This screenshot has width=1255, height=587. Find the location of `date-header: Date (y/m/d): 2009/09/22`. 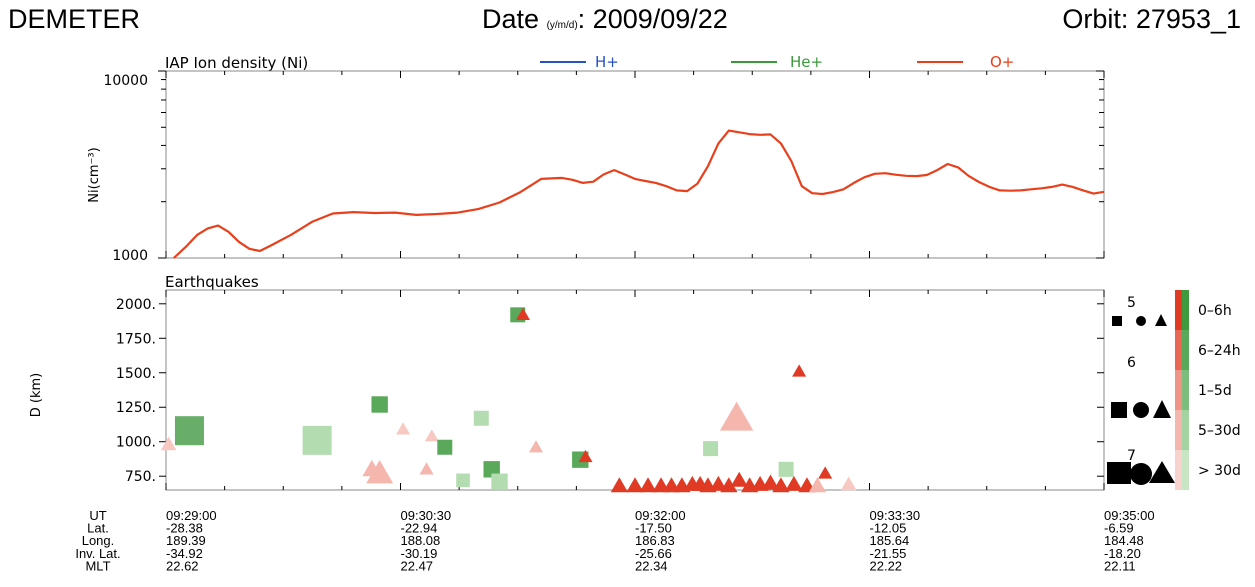

date-header: Date (y/m/d): 2009/09/22 is located at coordinates (605, 19).